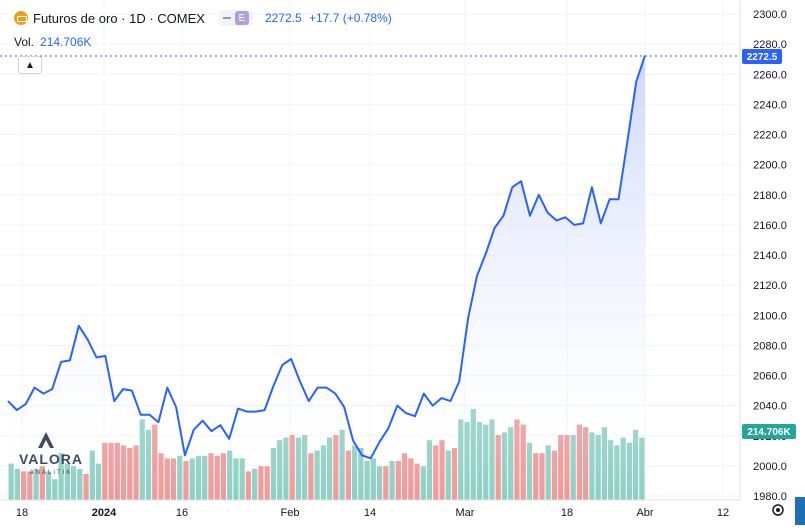 This screenshot has width=805, height=530. I want to click on y-tick-label: 2060.0, so click(770, 377).